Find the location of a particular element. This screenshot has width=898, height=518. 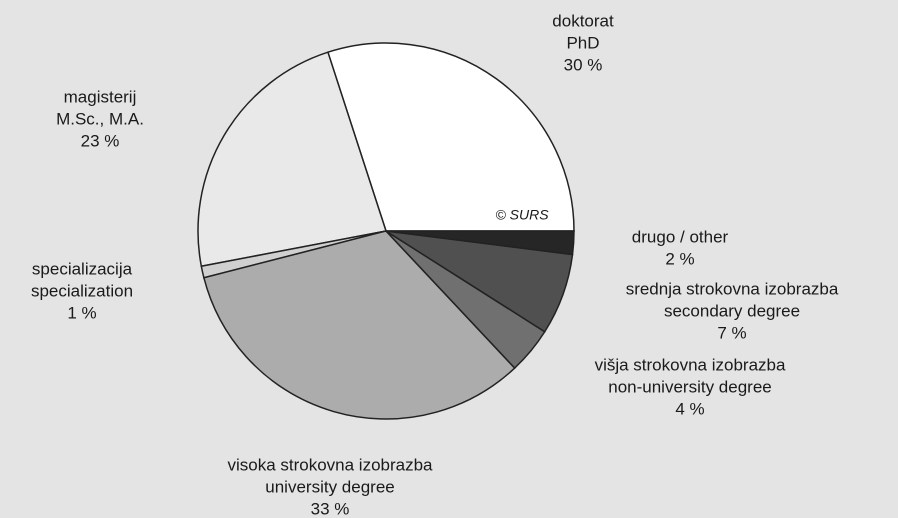

slice-label: non-university degree is located at coordinates (689, 386).